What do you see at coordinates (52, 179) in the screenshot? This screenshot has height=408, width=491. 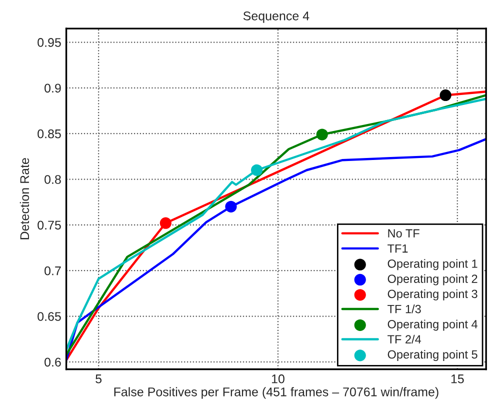 I see `y-tick-label: 0.8` at bounding box center [52, 179].